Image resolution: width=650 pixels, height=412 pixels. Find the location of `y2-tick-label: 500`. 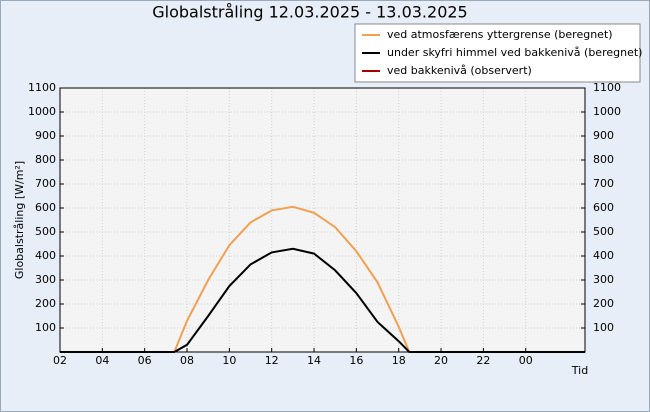

y2-tick-label: 500 is located at coordinates (603, 231).